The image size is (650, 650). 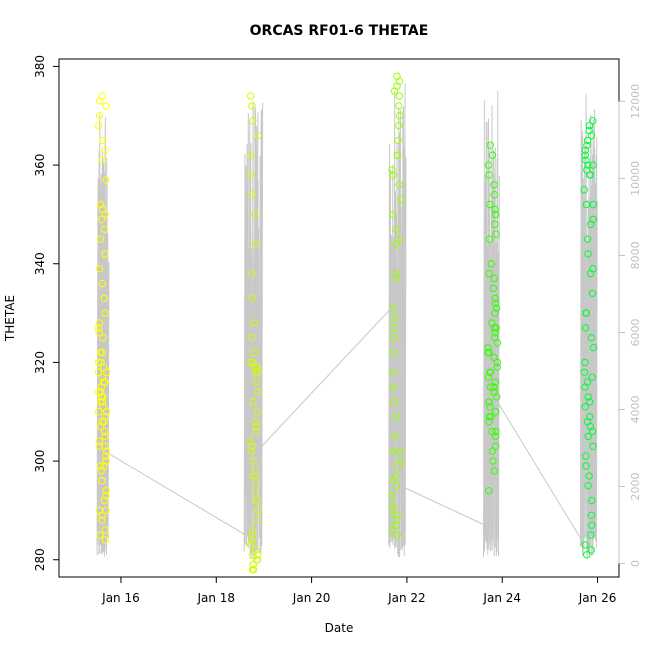 What do you see at coordinates (311, 598) in the screenshot?
I see `x-tick-label-3: Jan 20` at bounding box center [311, 598].